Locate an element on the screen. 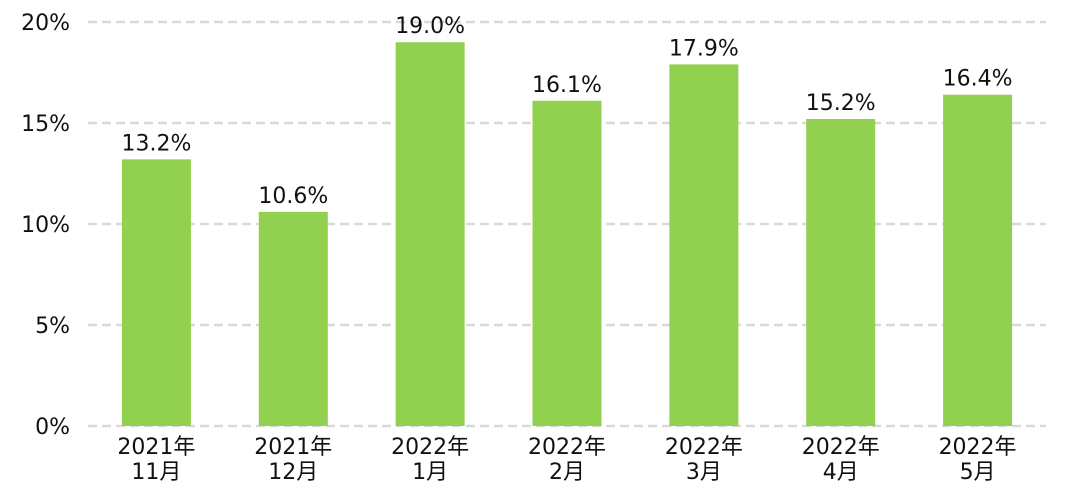 Image resolution: width=1070 pixels, height=494 pixels. x-tick-label-month: 11月 is located at coordinates (156, 472).